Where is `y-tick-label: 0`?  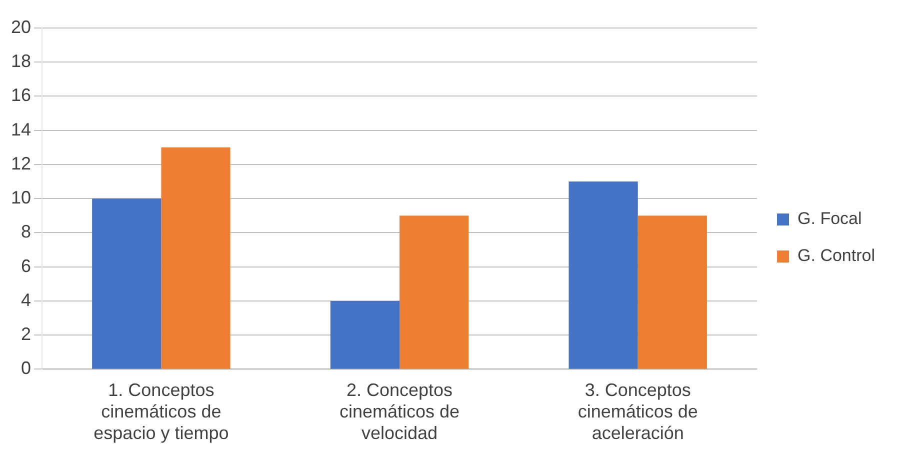
y-tick-label: 0 is located at coordinates (26, 368).